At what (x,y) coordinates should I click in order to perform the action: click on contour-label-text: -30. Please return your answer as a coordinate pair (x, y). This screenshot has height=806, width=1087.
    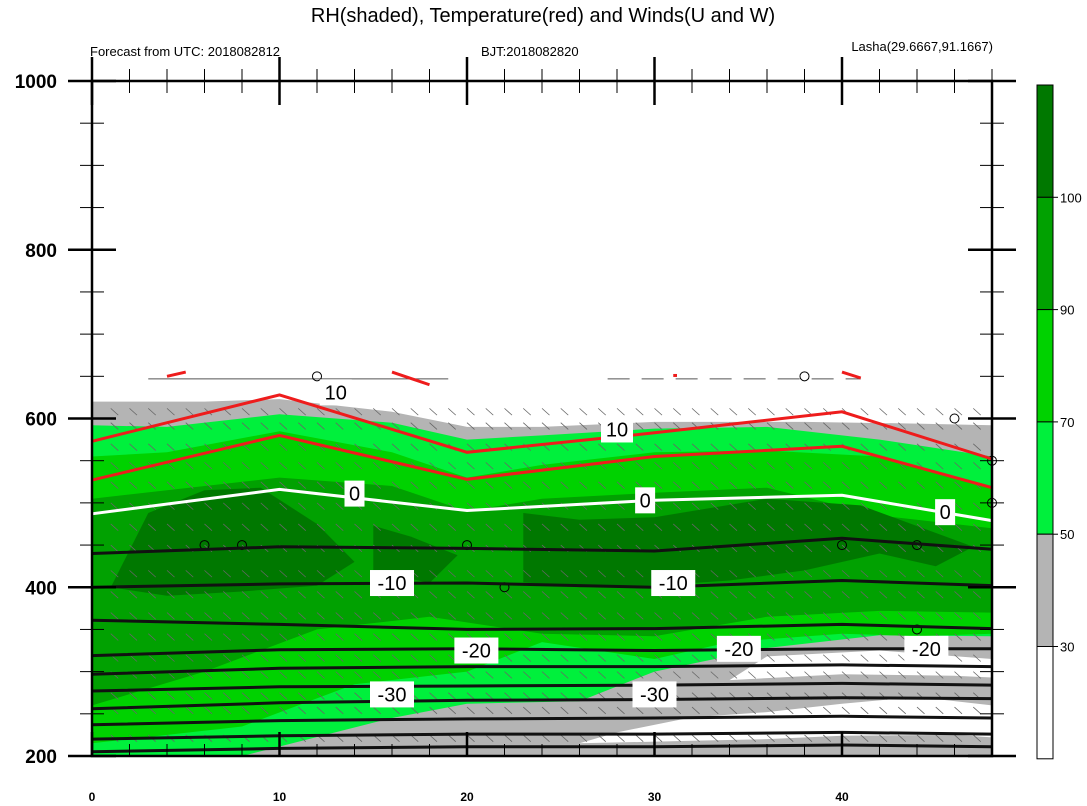
    Looking at the image, I should click on (392, 695).